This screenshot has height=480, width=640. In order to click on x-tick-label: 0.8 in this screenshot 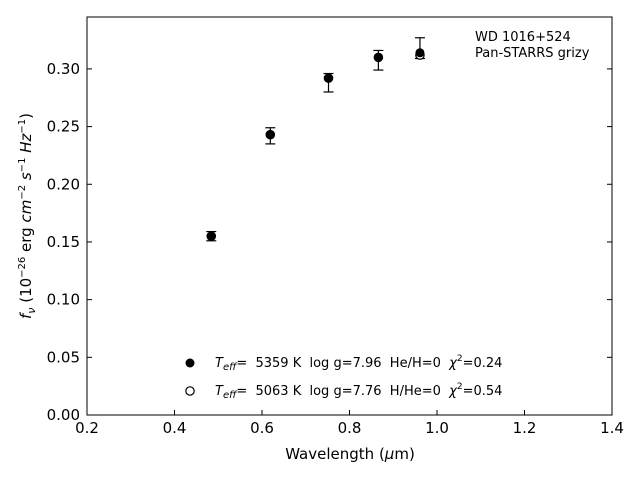, I will do `click(350, 428)`.